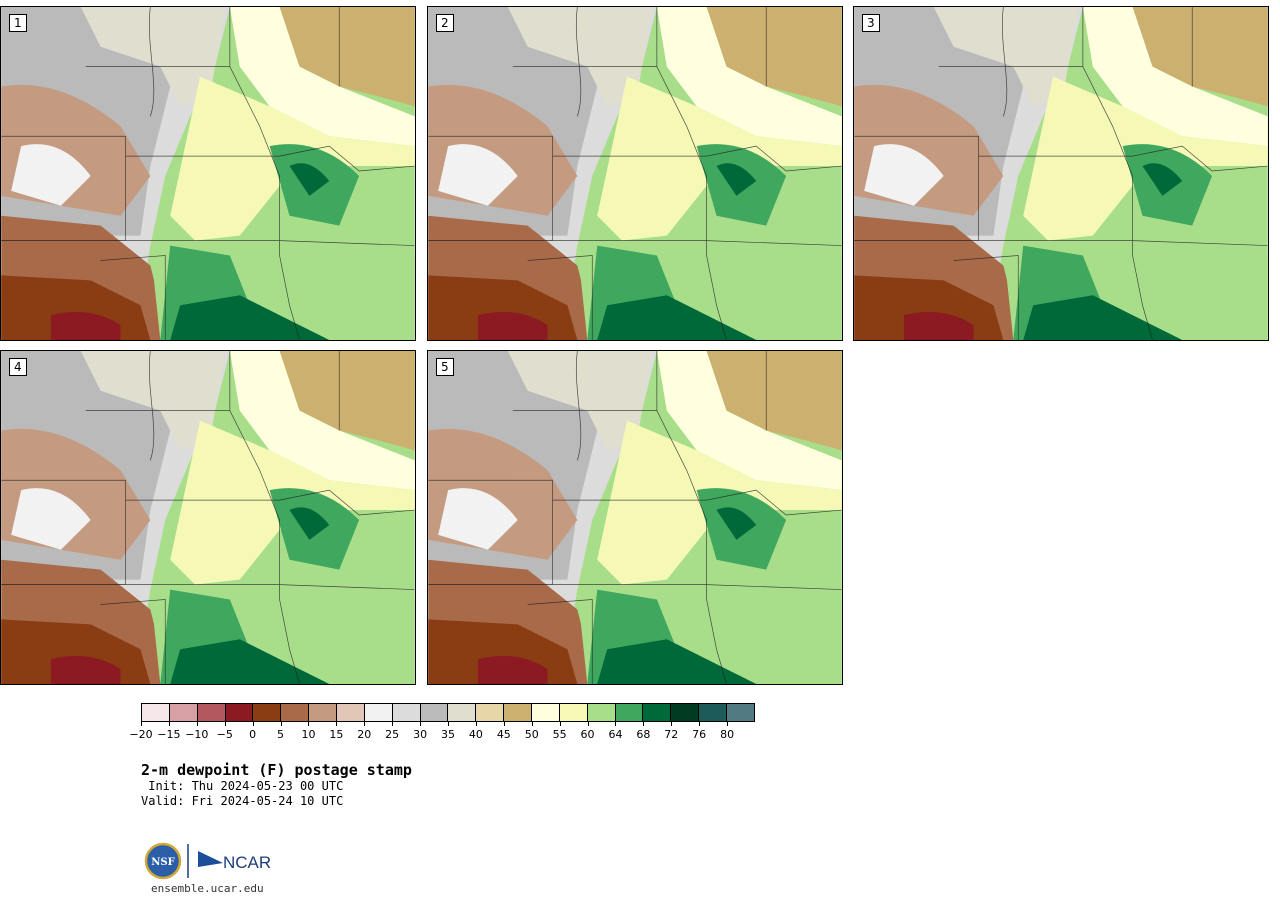 The image size is (1280, 901). I want to click on colorbar-tick-label: 50, so click(531, 734).